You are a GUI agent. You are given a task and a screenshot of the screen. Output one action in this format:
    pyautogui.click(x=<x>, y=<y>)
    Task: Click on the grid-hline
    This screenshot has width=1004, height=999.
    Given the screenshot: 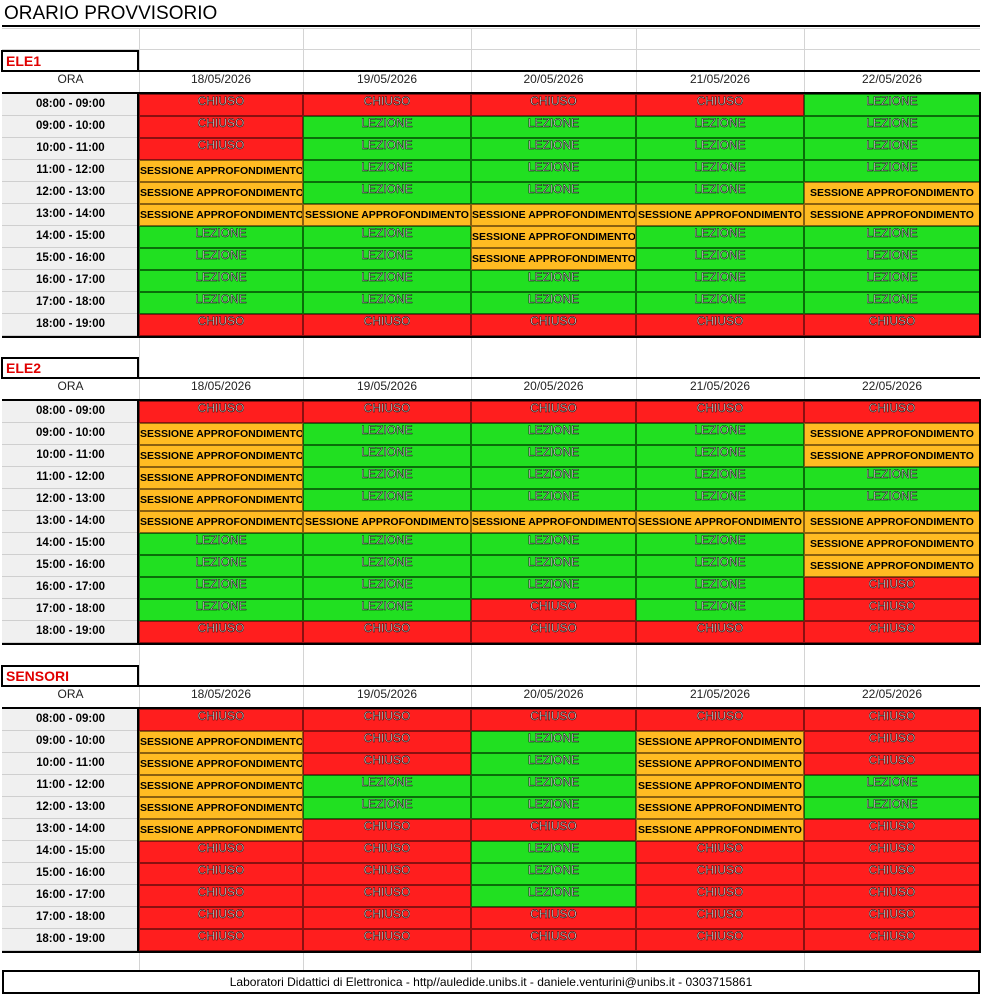 What is the action you would take?
    pyautogui.click(x=491, y=49)
    